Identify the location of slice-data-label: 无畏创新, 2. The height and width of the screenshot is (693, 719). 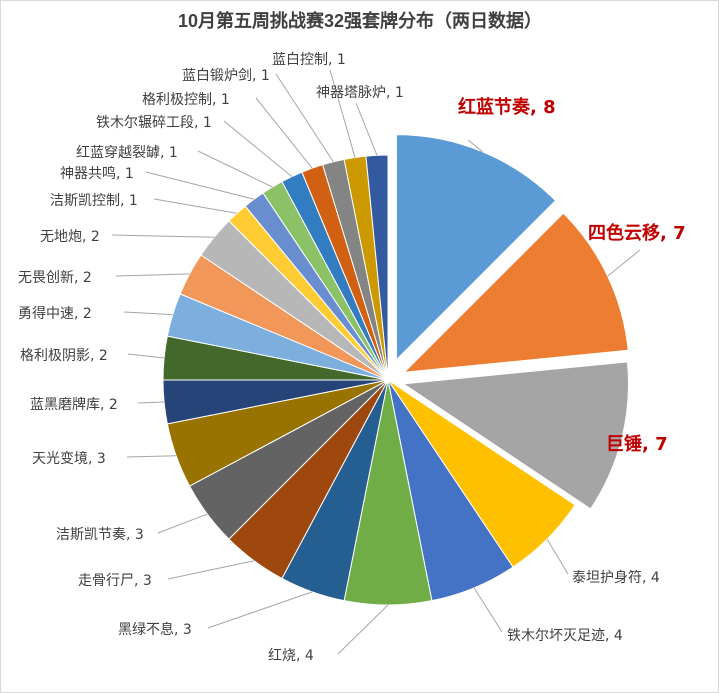
(55, 278).